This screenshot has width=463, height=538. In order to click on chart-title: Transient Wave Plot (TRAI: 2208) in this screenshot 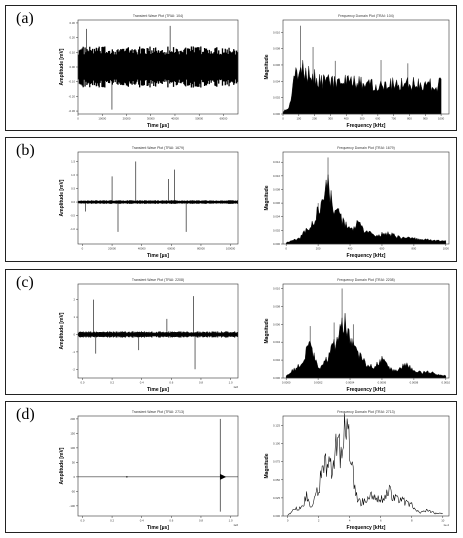, I will do `click(158, 280)`.